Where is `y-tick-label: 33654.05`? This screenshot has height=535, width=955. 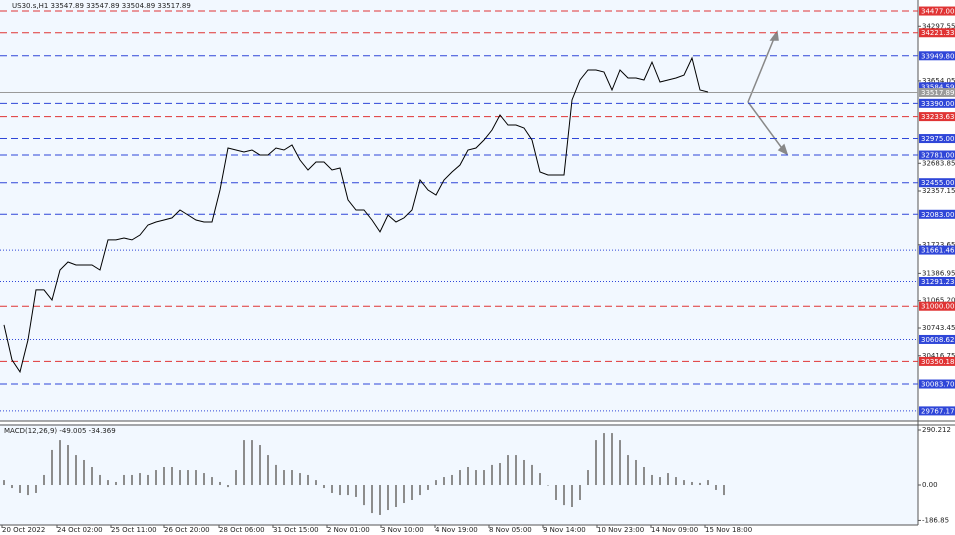
y-tick-label: 33654.05 is located at coordinates (938, 81).